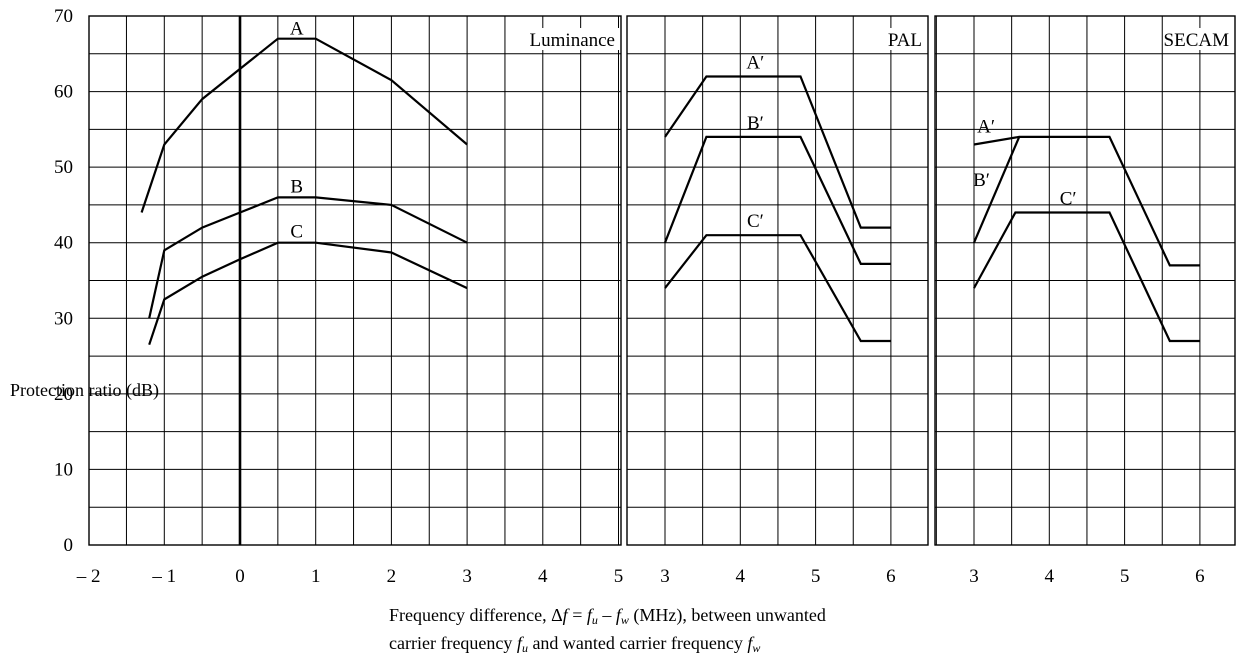  I want to click on series-label-A: A, so click(297, 29).